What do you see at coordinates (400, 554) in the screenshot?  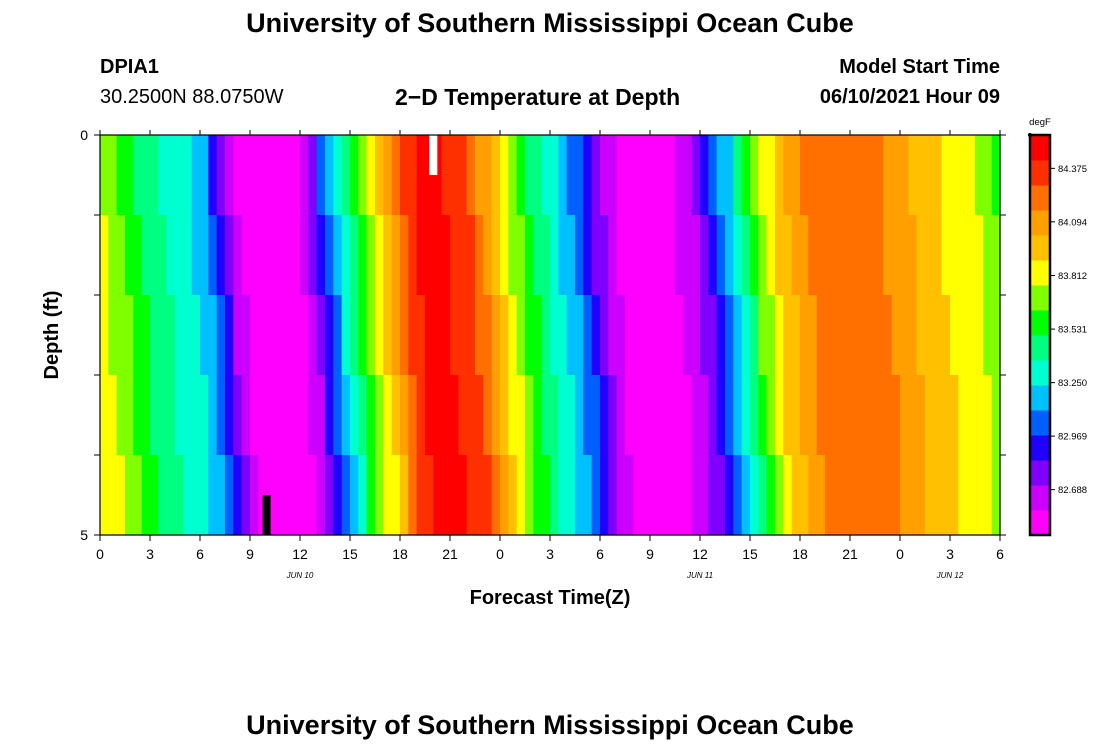 I see `x-tick-label: 18` at bounding box center [400, 554].